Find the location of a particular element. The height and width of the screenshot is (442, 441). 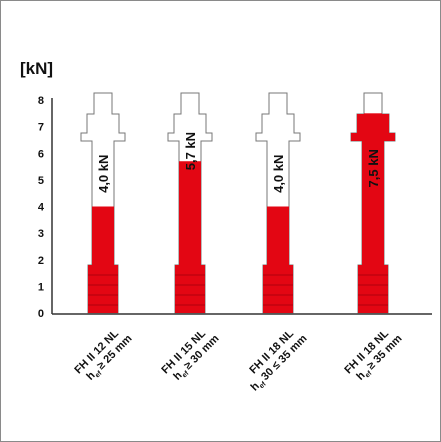

y-tick-label: 2 is located at coordinates (41, 261).